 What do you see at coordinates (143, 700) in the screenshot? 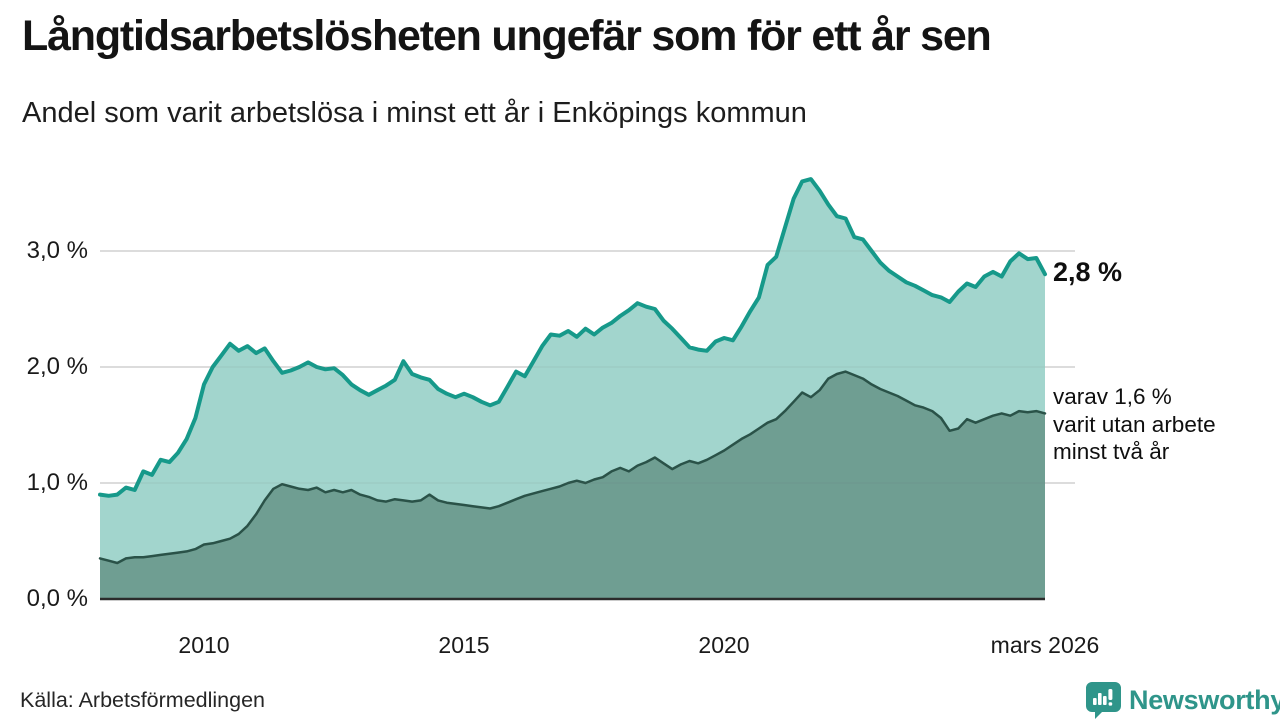
I see `source-label: Källa: Arbetsförmedlingen` at bounding box center [143, 700].